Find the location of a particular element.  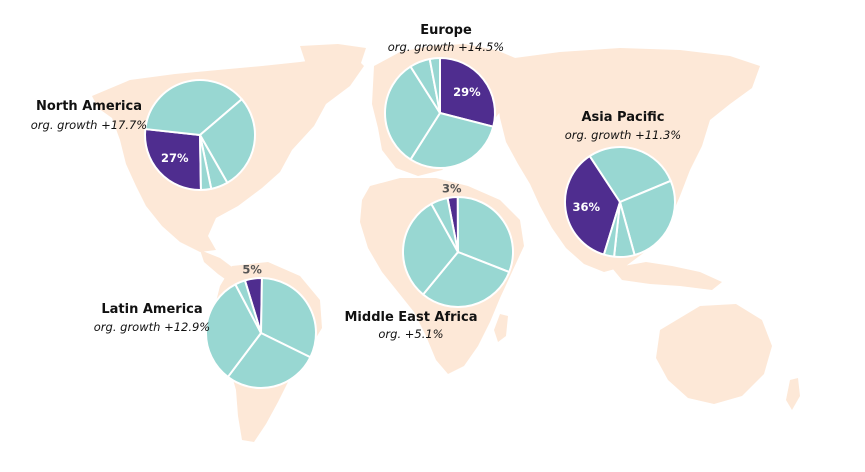

pie-north-america: 27% is located at coordinates (199, 135).